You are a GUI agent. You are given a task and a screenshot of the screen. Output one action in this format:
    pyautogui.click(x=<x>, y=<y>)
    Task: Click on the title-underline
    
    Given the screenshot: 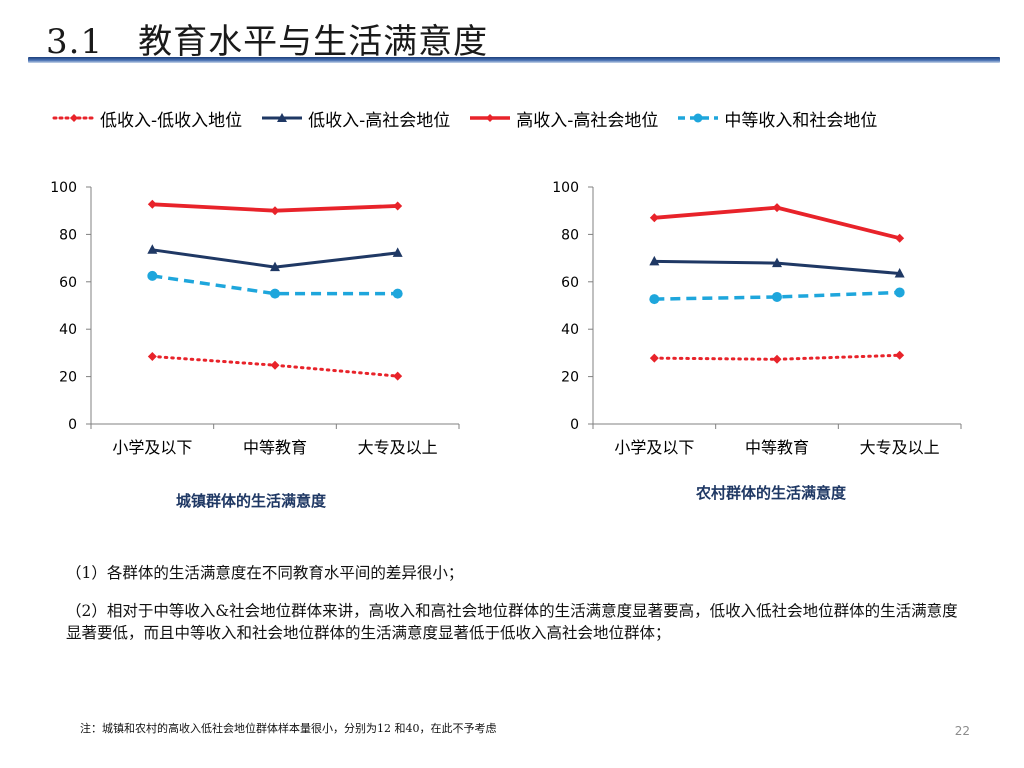 What is the action you would take?
    pyautogui.click(x=514, y=60)
    